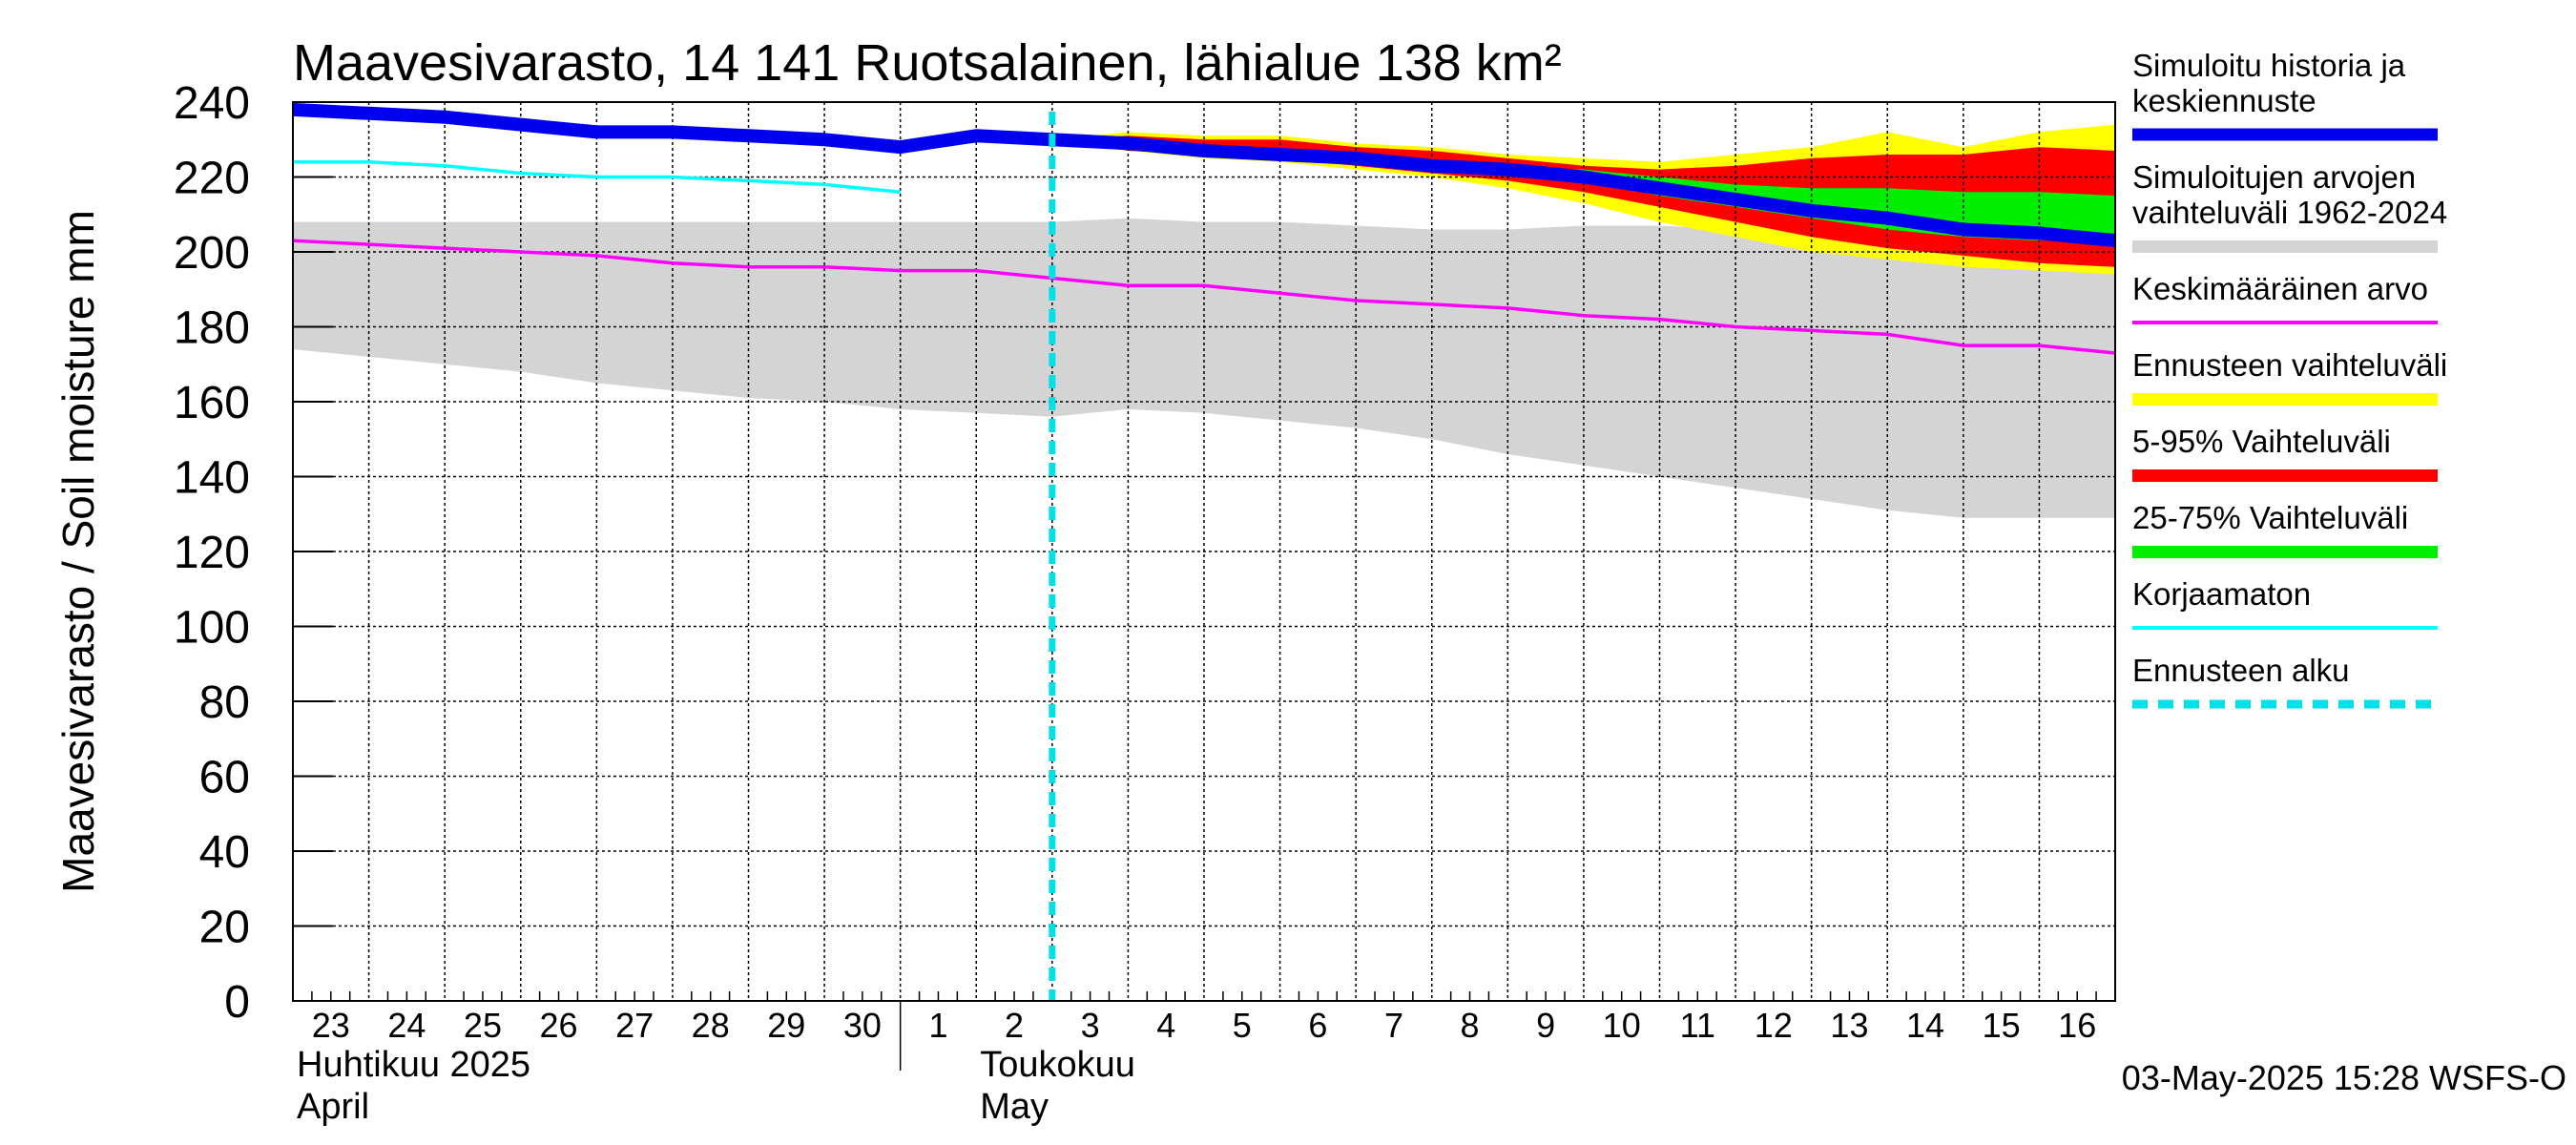 Image resolution: width=2576 pixels, height=1145 pixels. What do you see at coordinates (224, 853) in the screenshot?
I see `y-tick-label: 40` at bounding box center [224, 853].